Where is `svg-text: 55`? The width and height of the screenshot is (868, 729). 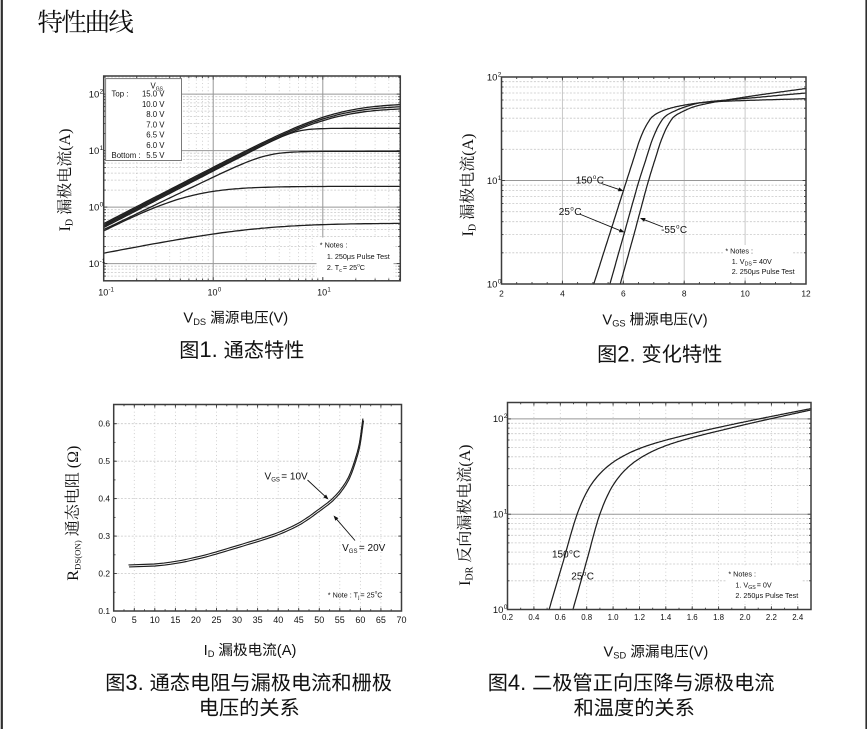 svg-text: 55 is located at coordinates (340, 620).